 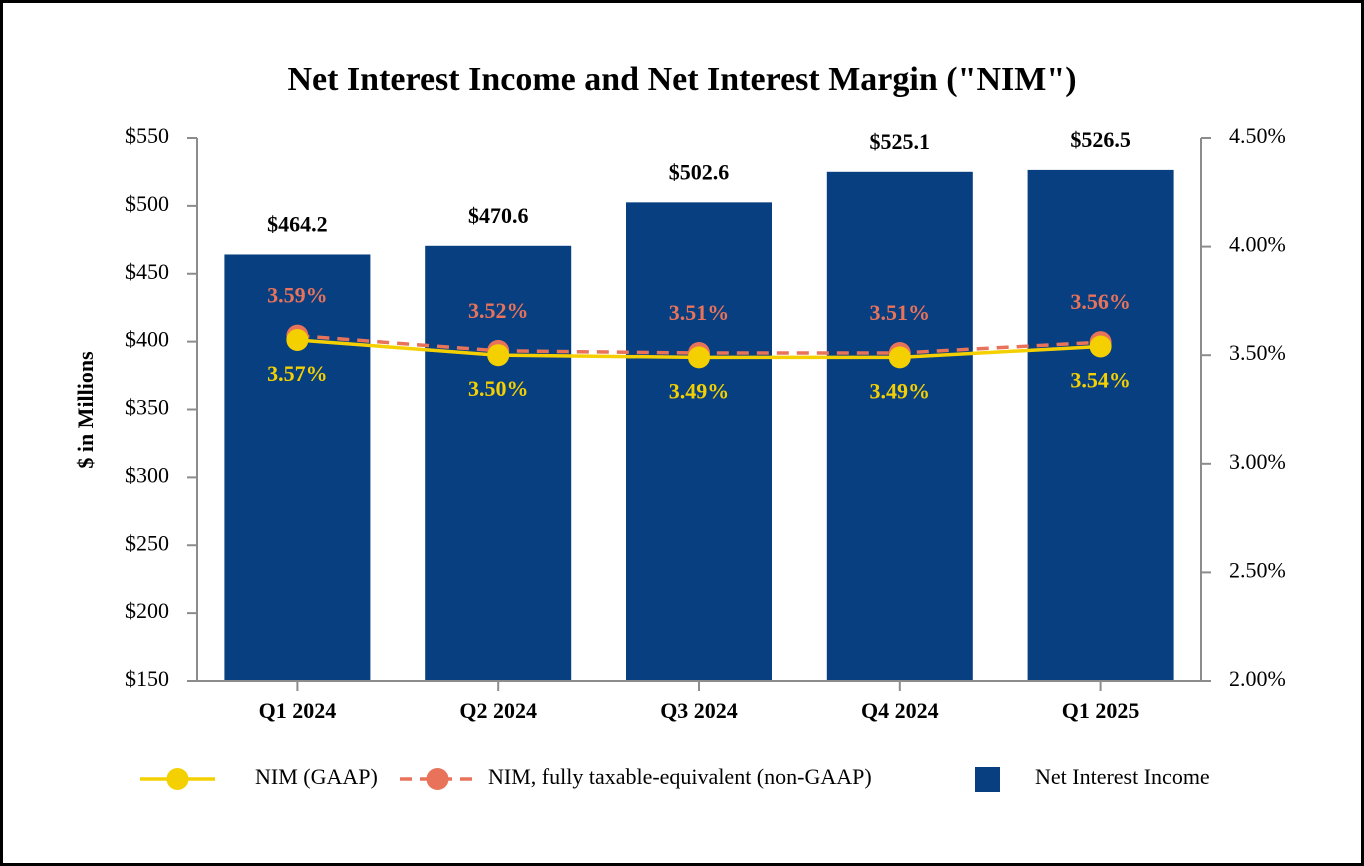 What do you see at coordinates (316, 776) in the screenshot?
I see `legend-label: NIM (GAAP)` at bounding box center [316, 776].